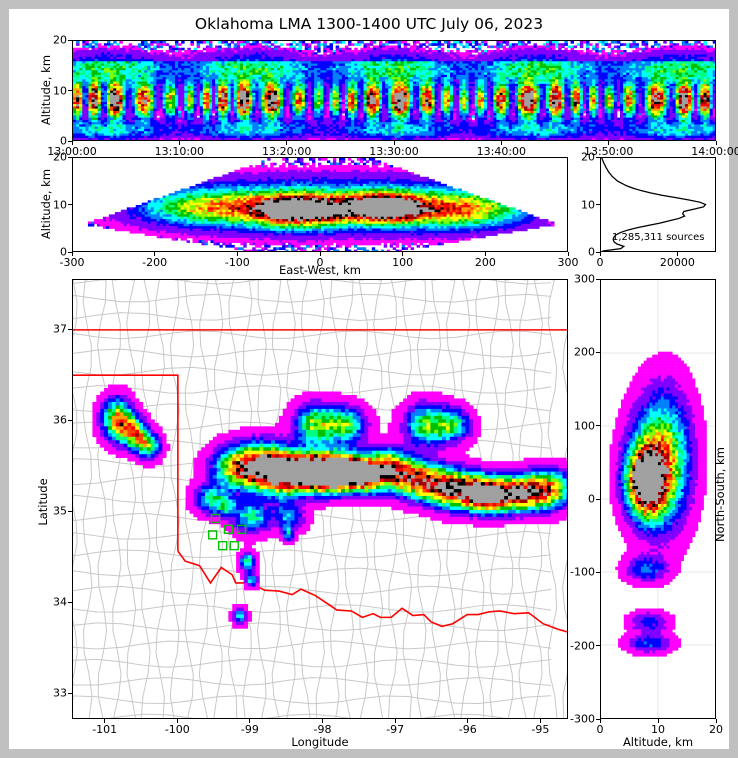  Describe the element at coordinates (394, 90) in the screenshot. I see `time-height-panel` at that location.